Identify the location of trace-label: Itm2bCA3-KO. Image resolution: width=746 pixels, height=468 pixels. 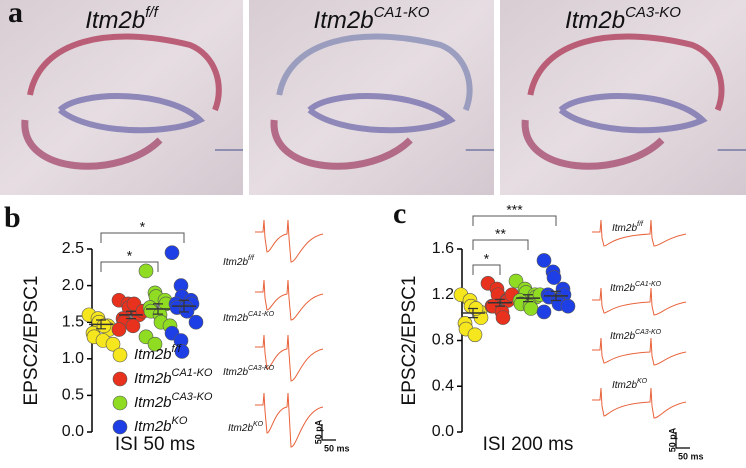
(249, 371).